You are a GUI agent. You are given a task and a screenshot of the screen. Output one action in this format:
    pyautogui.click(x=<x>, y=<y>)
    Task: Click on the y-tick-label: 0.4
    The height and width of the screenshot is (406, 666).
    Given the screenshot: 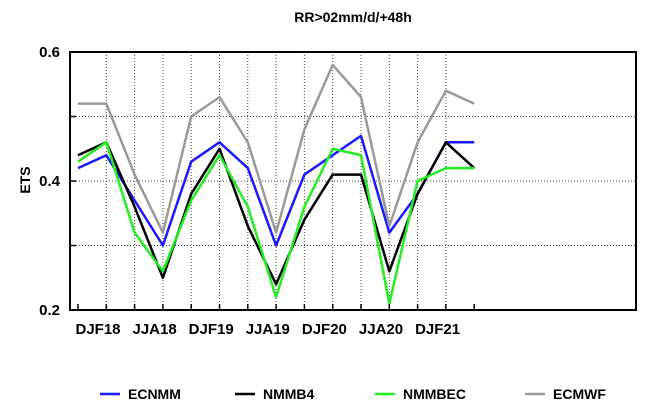 What is the action you would take?
    pyautogui.click(x=50, y=181)
    